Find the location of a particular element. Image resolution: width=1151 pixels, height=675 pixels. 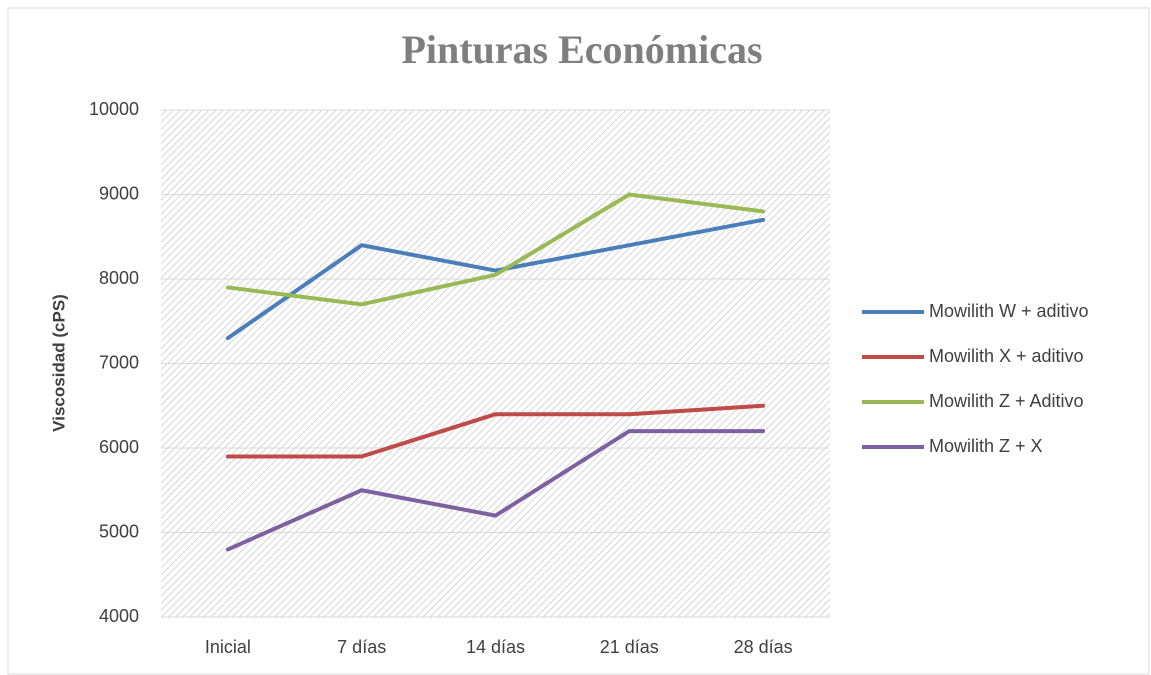

y-tick-label: 6000 is located at coordinates (119, 447).